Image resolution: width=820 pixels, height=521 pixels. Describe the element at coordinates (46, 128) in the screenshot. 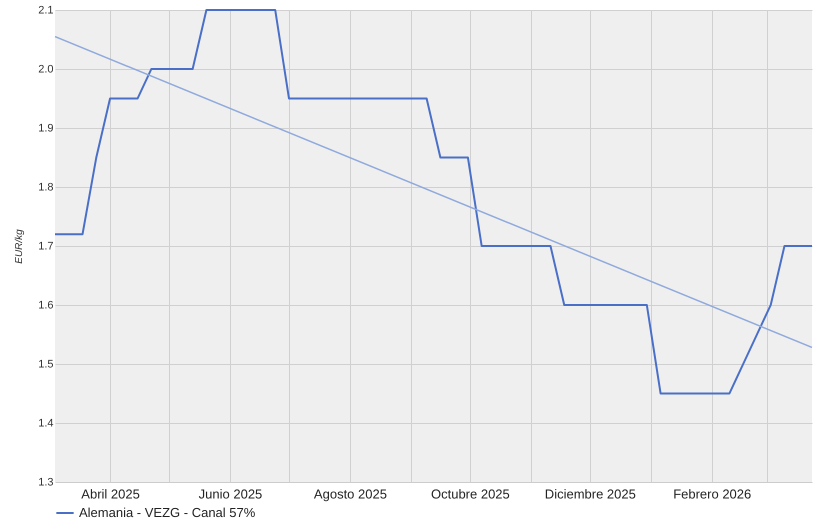

I see `y-tick-label: 1.9` at that location.